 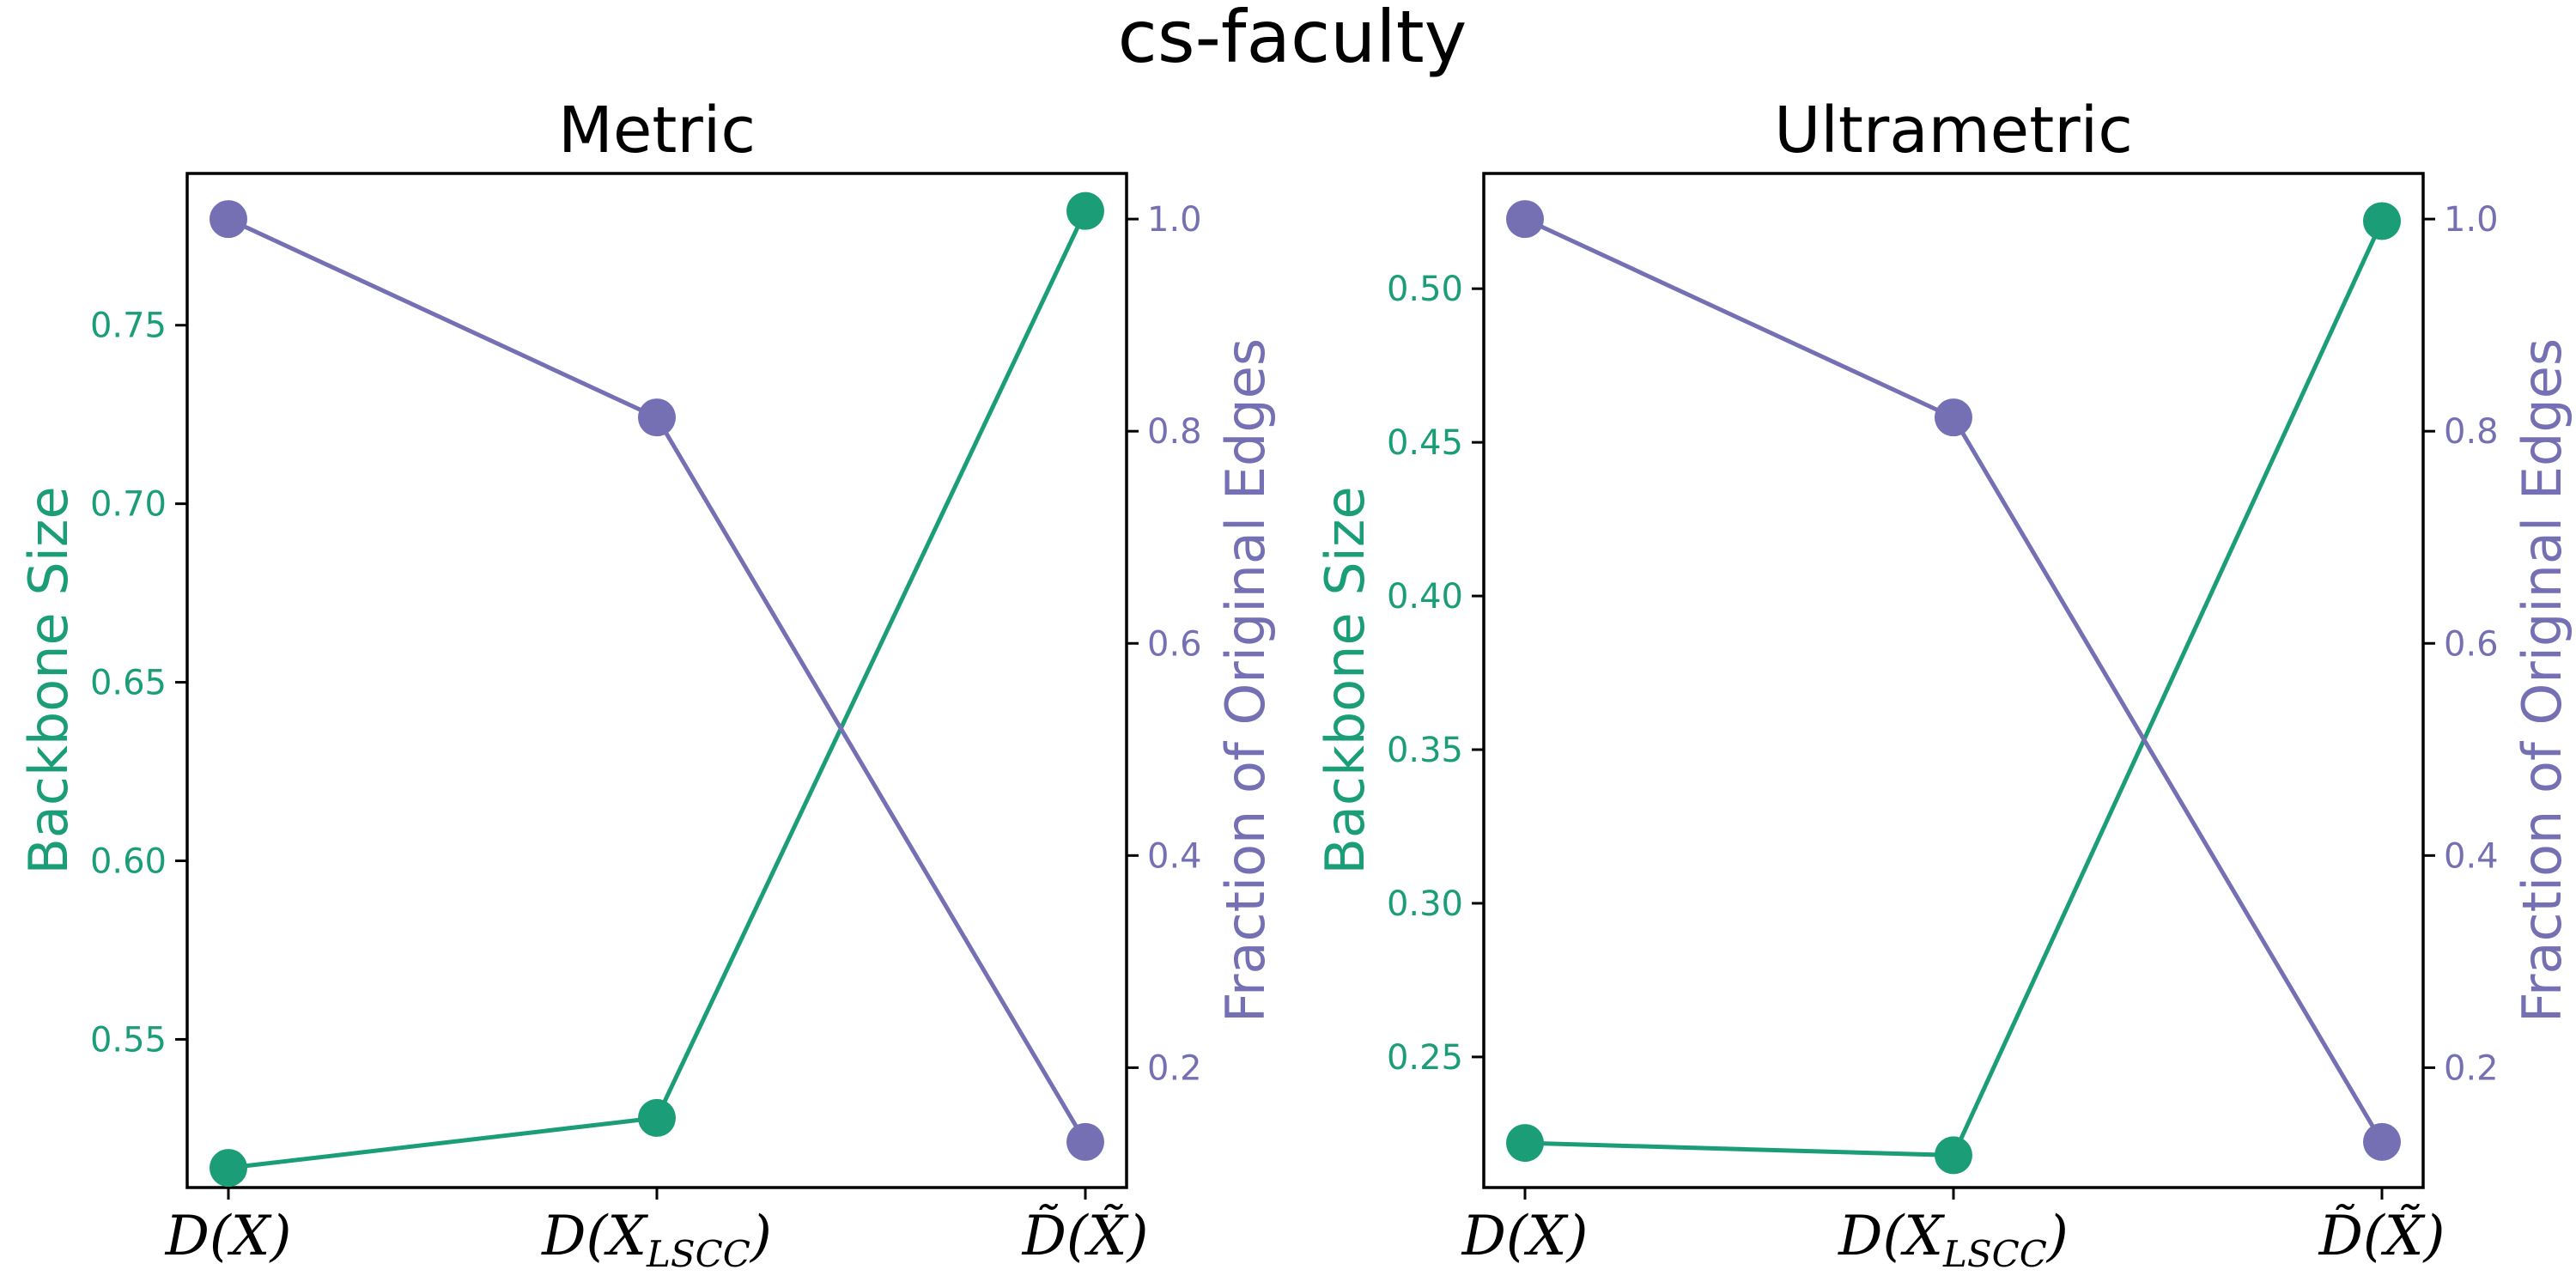 What do you see at coordinates (1425, 904) in the screenshot?
I see `left-axis-tick-label: 0.30` at bounding box center [1425, 904].